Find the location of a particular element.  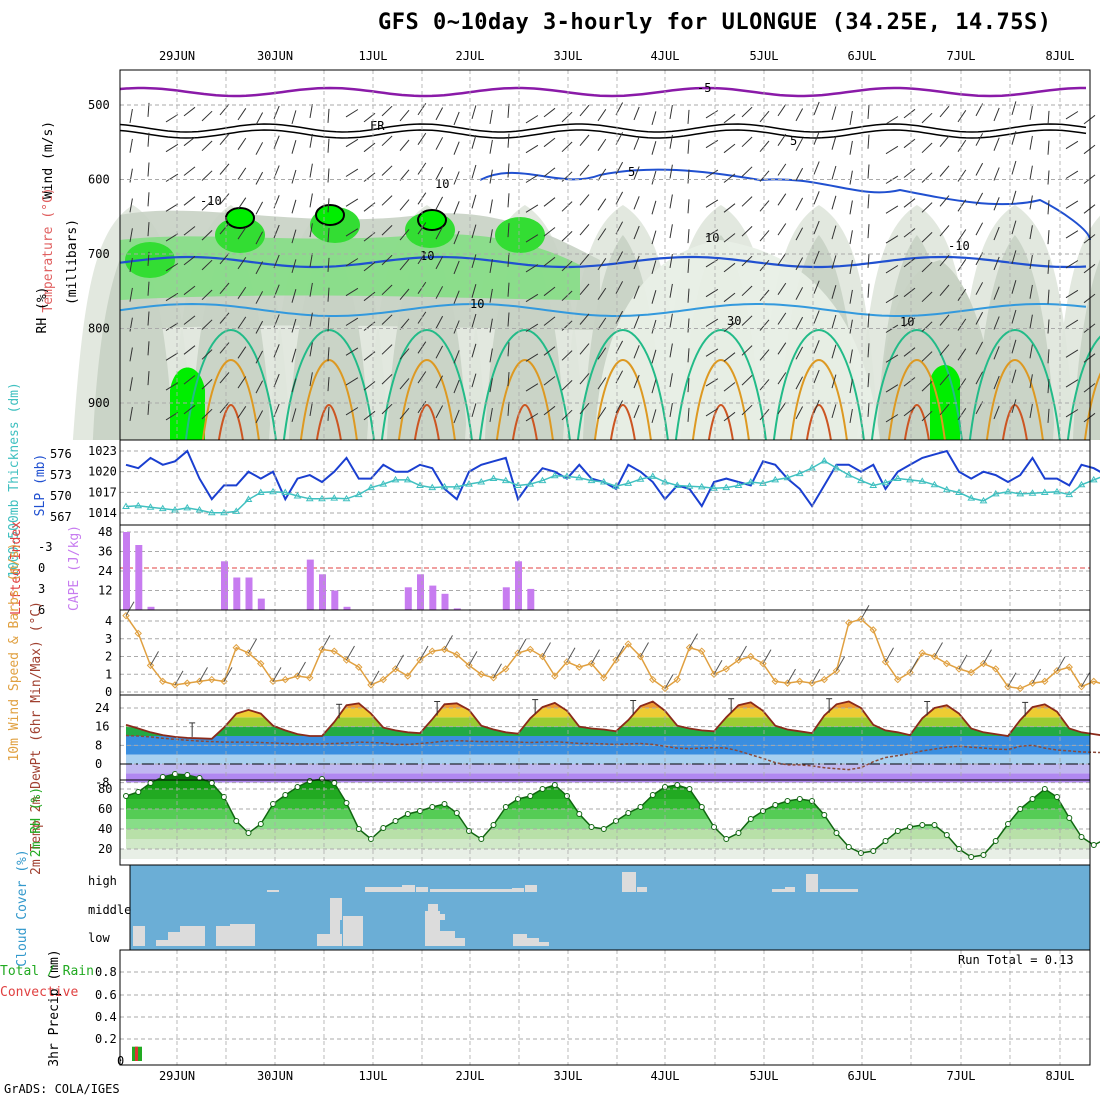

date-label-bottom: 29JUN is located at coordinates (177, 1076).